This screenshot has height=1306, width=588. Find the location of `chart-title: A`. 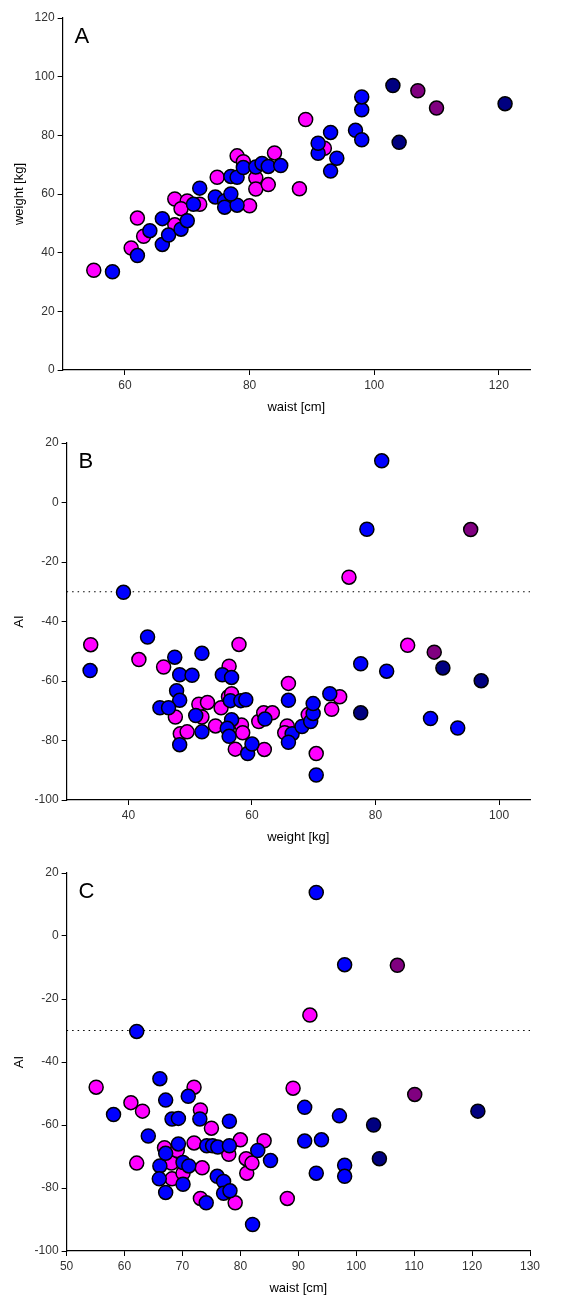

chart-title: A is located at coordinates (82, 36).